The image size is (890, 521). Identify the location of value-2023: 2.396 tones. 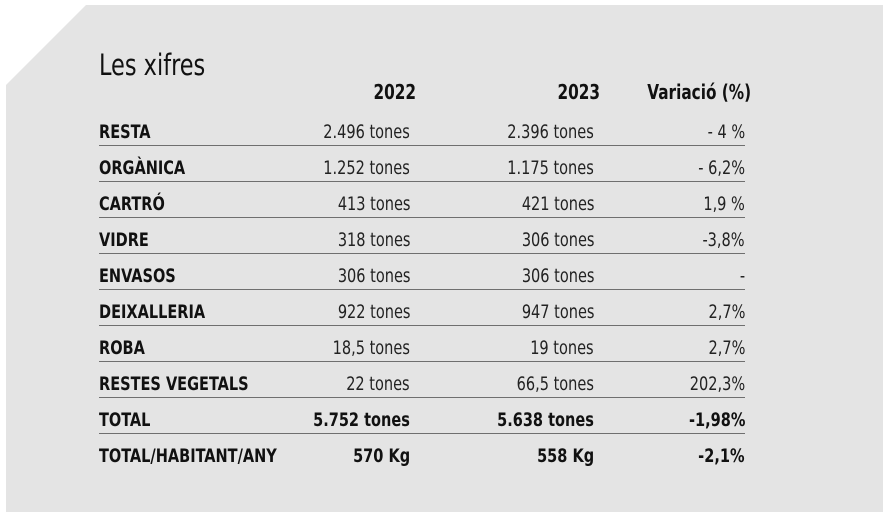
(550, 132).